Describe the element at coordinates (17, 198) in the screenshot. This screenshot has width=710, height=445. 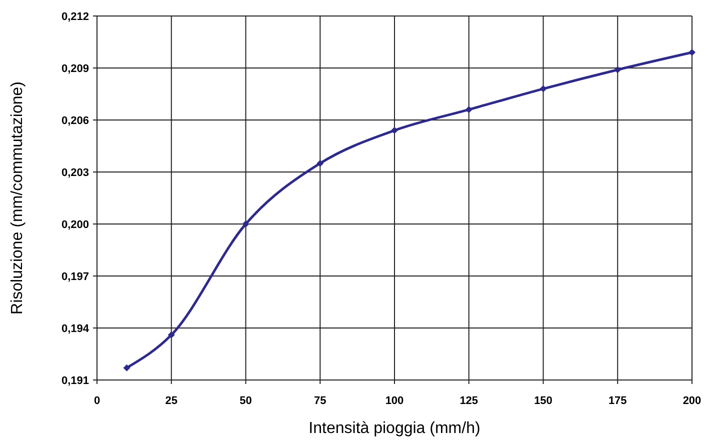
I see `y-axis-title: Risoluzione (mm/commutazione)` at that location.